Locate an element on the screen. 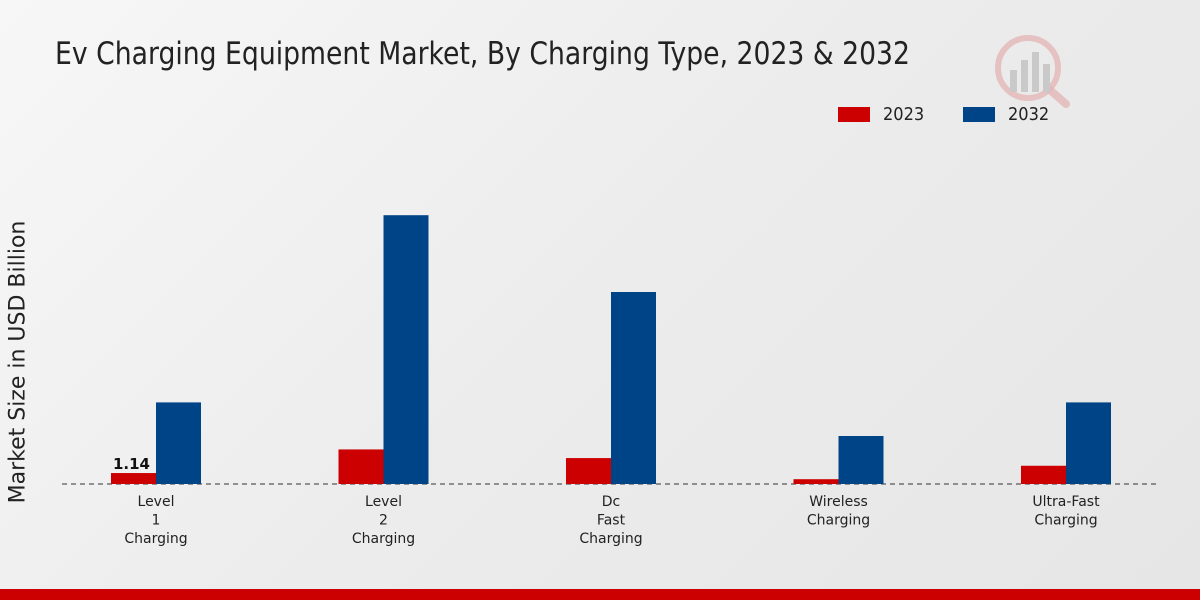 The image size is (1200, 600). x-tick-label-4: Ultra-Fast Charging is located at coordinates (1066, 511).